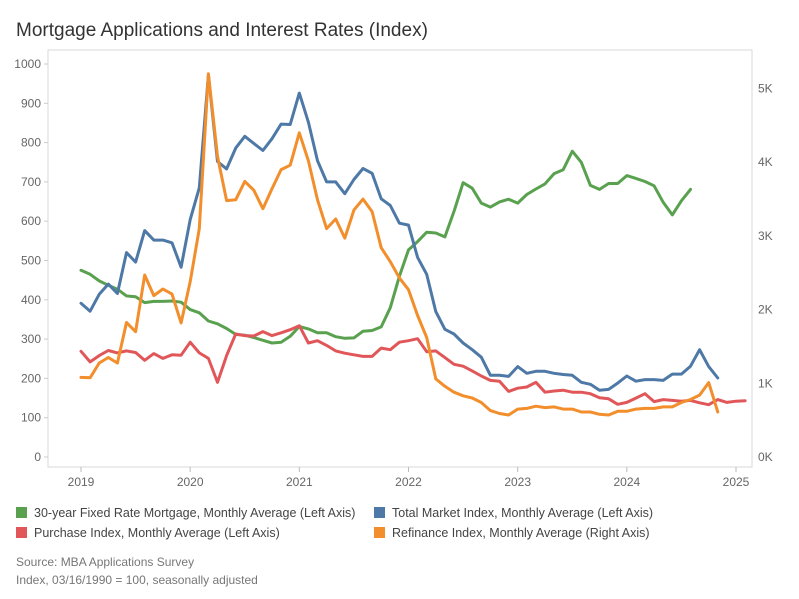 This screenshot has width=799, height=599. Describe the element at coordinates (27, 64) in the screenshot. I see `left-tick-label: 1000` at that location.